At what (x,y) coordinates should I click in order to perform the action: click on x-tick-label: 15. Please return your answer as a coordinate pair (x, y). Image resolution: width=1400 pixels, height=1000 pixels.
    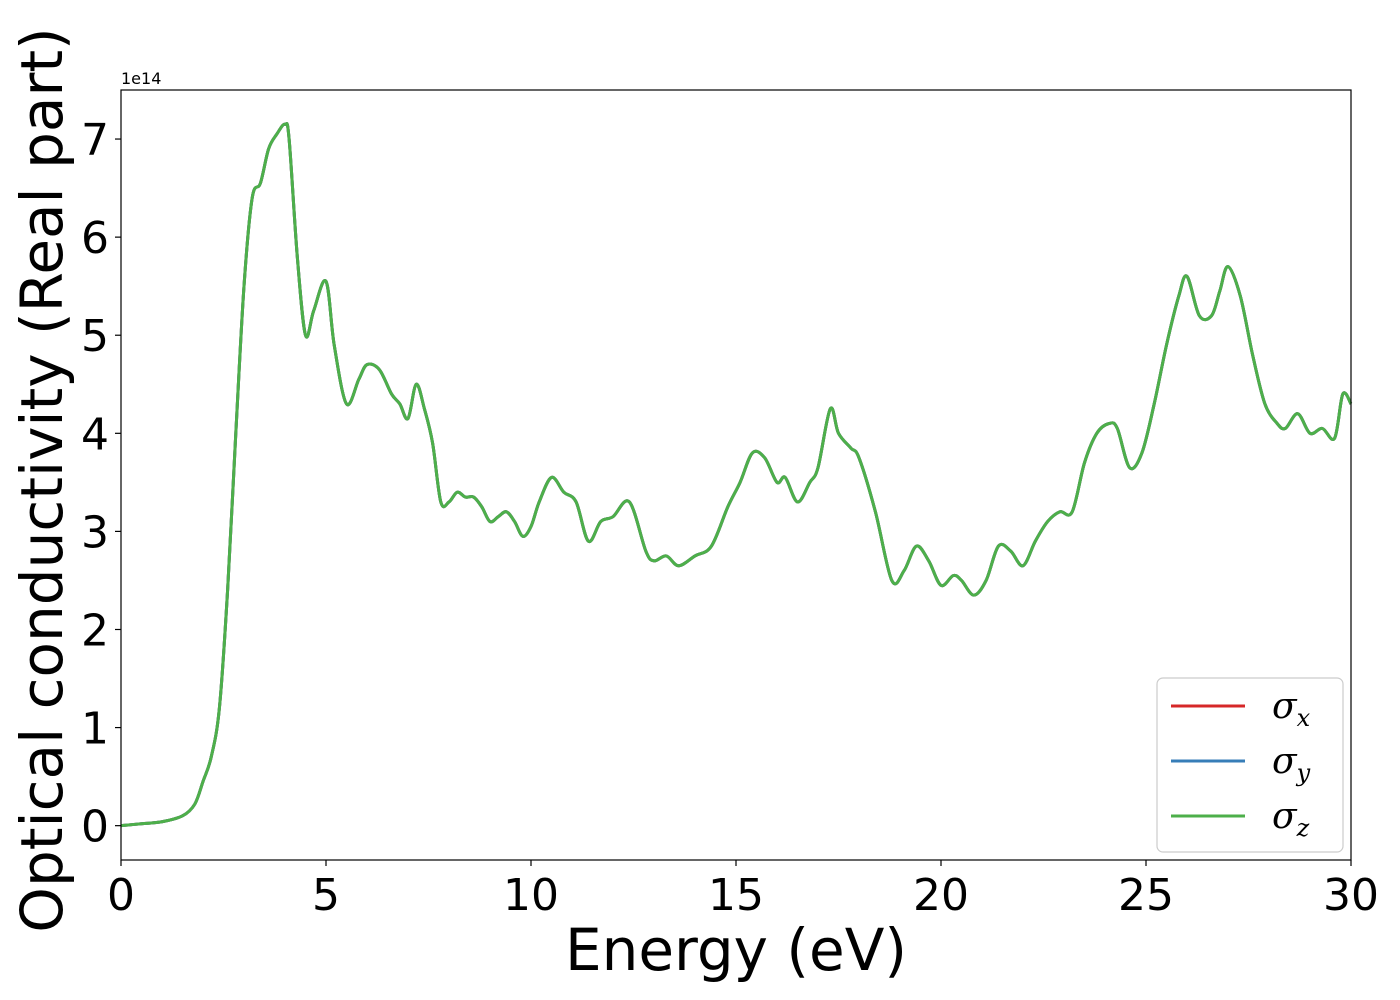
    Looking at the image, I should click on (736, 895).